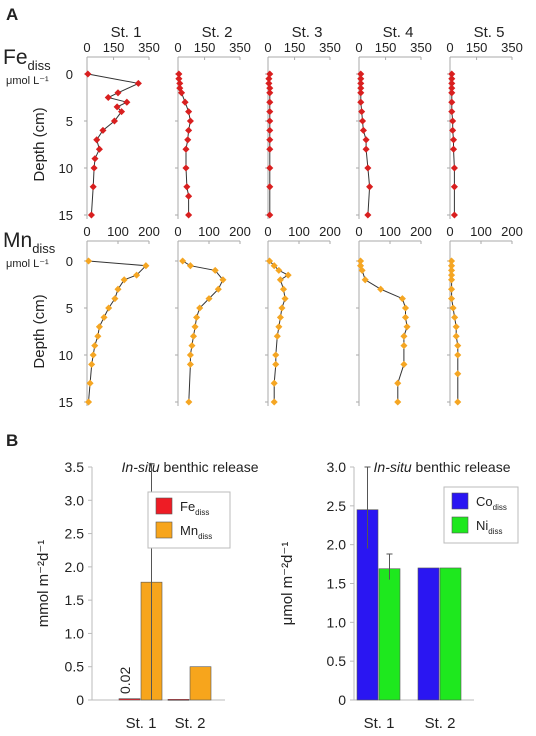 Image resolution: width=536 pixels, height=736 pixels. Describe the element at coordinates (29, 242) in the screenshot. I see `row-label-mn: Mndiss` at that location.